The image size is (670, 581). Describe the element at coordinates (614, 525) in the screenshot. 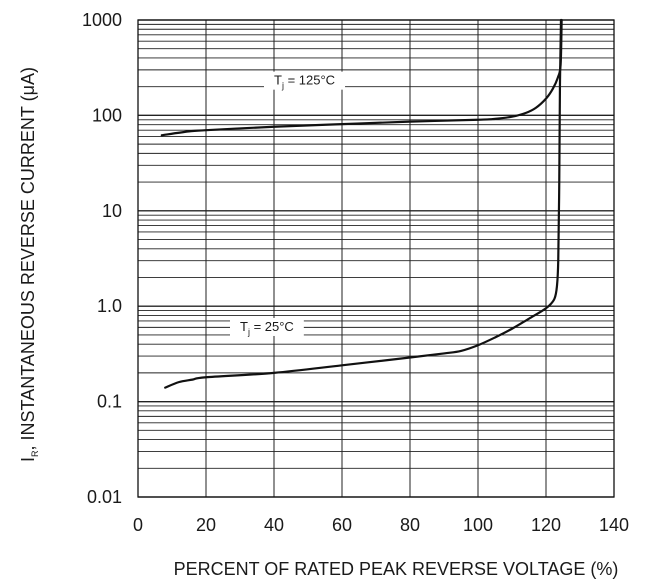

I see `x-tick-label: 140` at that location.